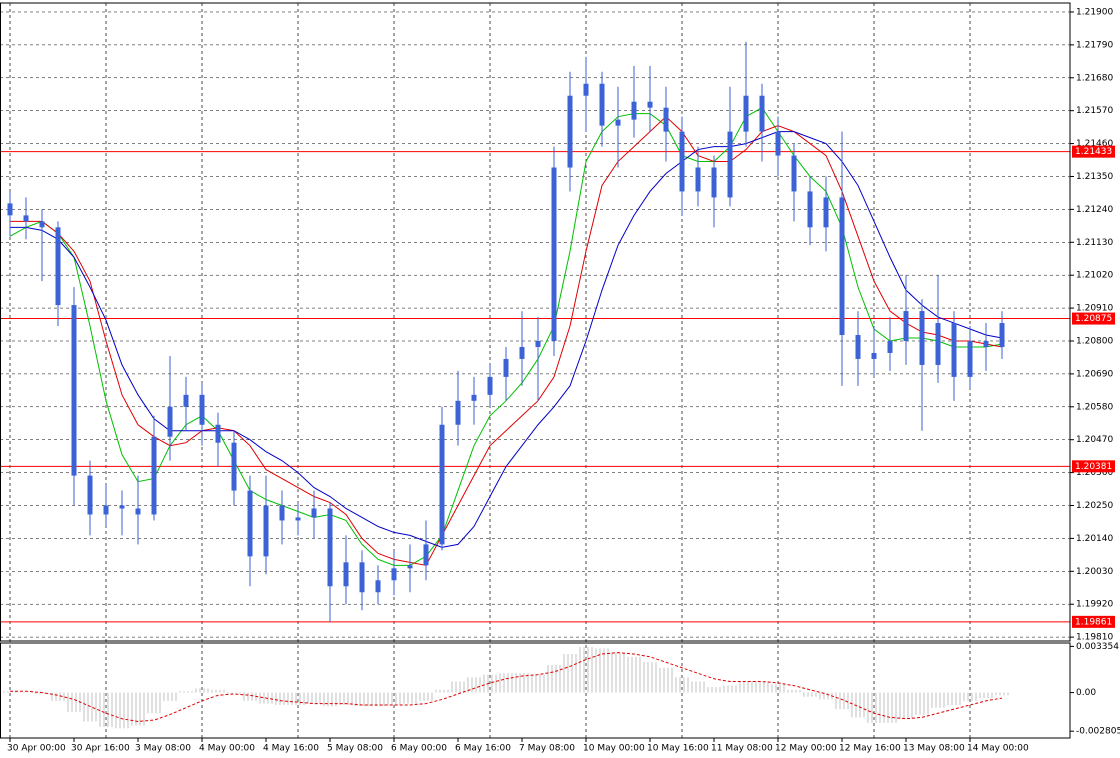  What do you see at coordinates (547, 749) in the screenshot?
I see `x-tick-label: 7 May 08:00` at bounding box center [547, 749].